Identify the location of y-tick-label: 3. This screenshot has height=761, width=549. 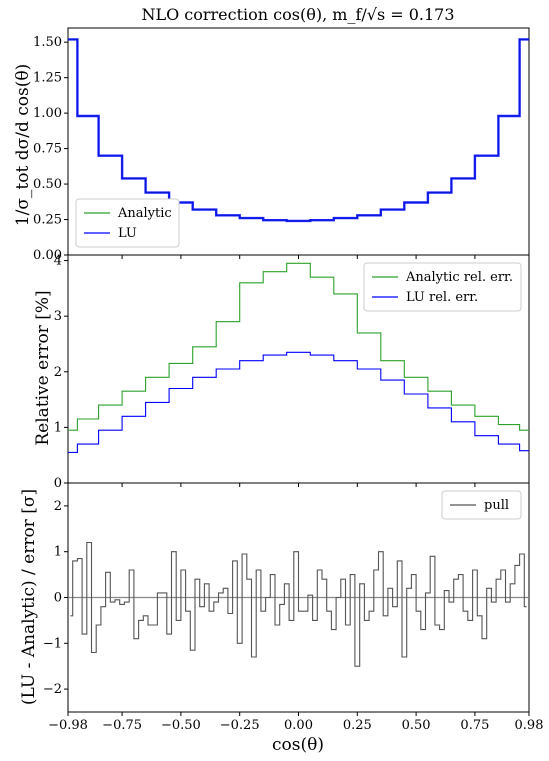
(58, 316).